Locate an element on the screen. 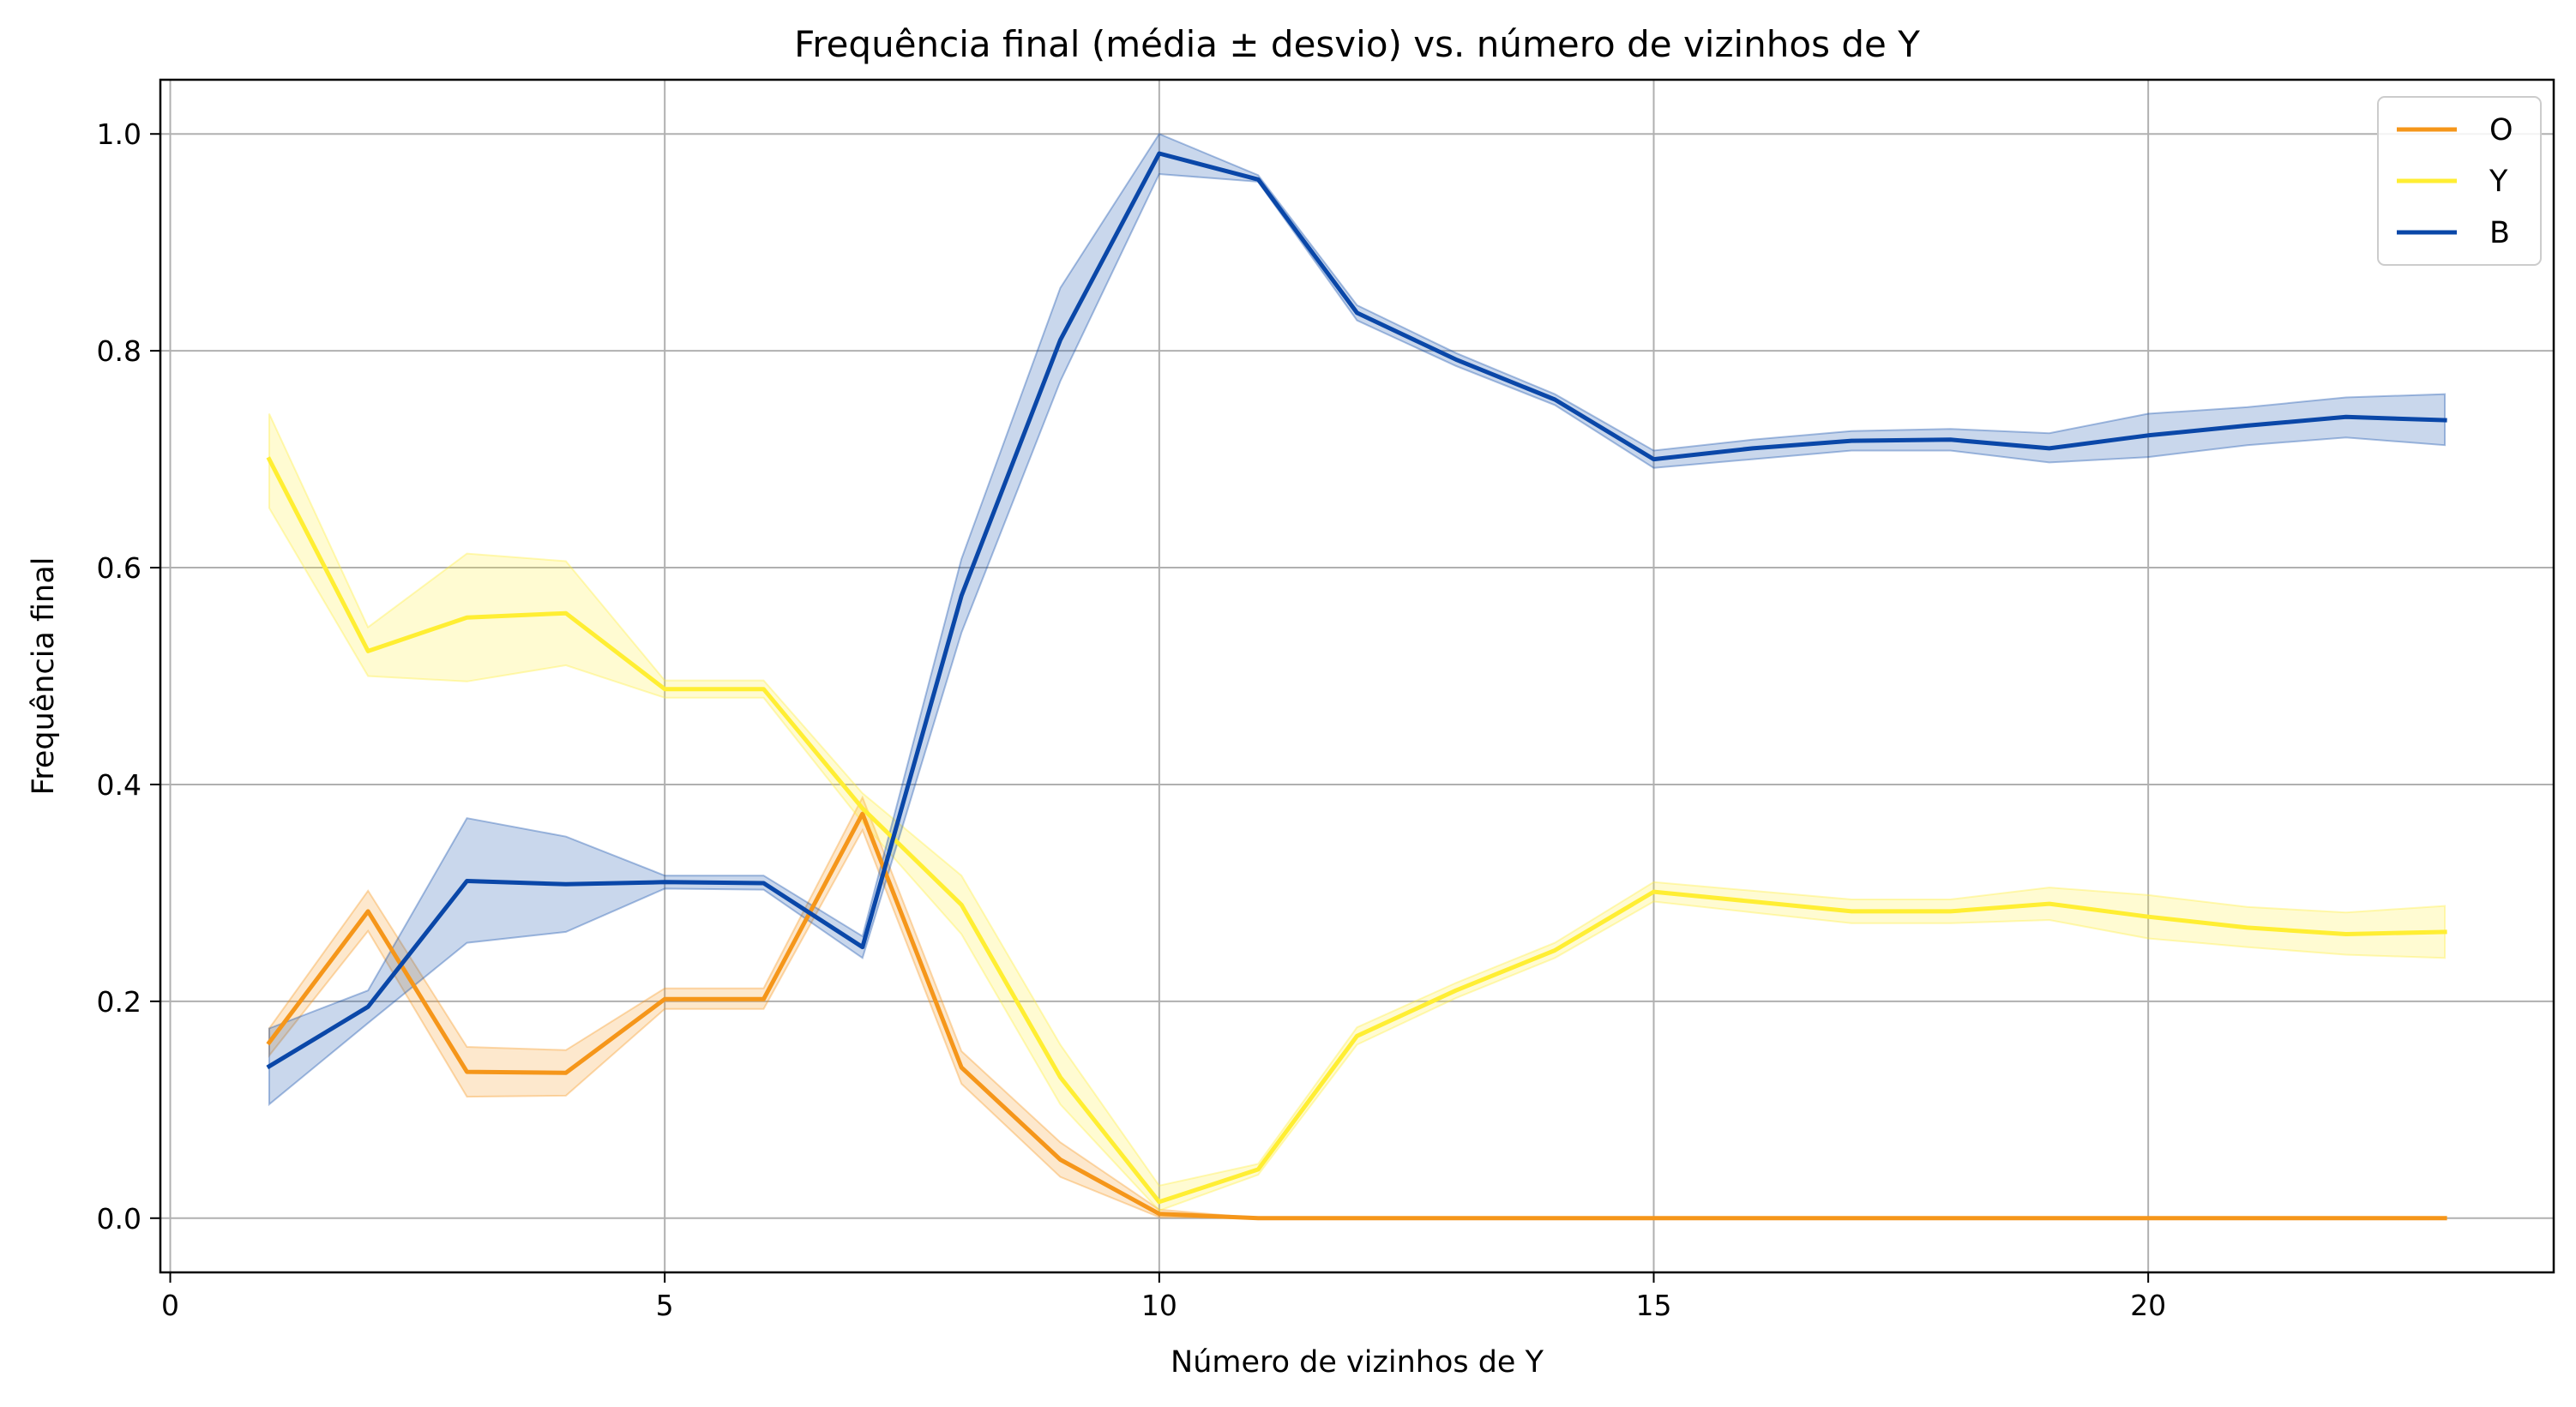  legend-label-o: O is located at coordinates (2501, 130).